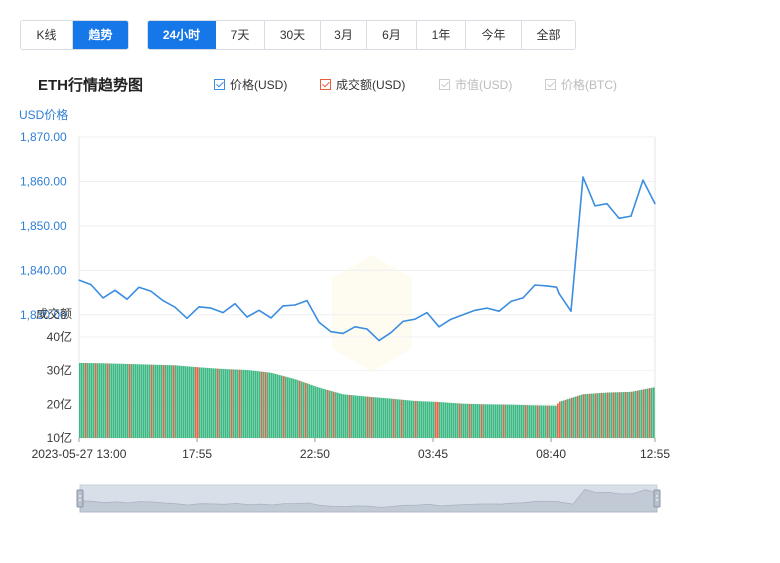 This screenshot has height=563, width=780. I want to click on chart-mode-tabs: K线 趋势, so click(74, 35).